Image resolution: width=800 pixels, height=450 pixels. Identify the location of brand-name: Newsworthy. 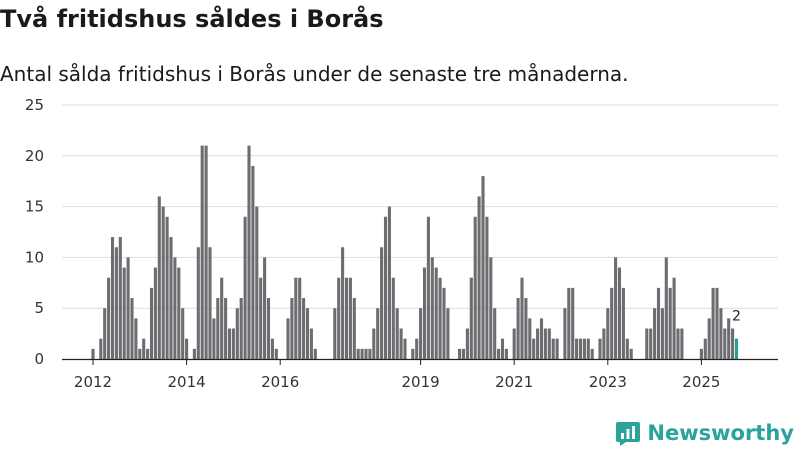
(720, 433).